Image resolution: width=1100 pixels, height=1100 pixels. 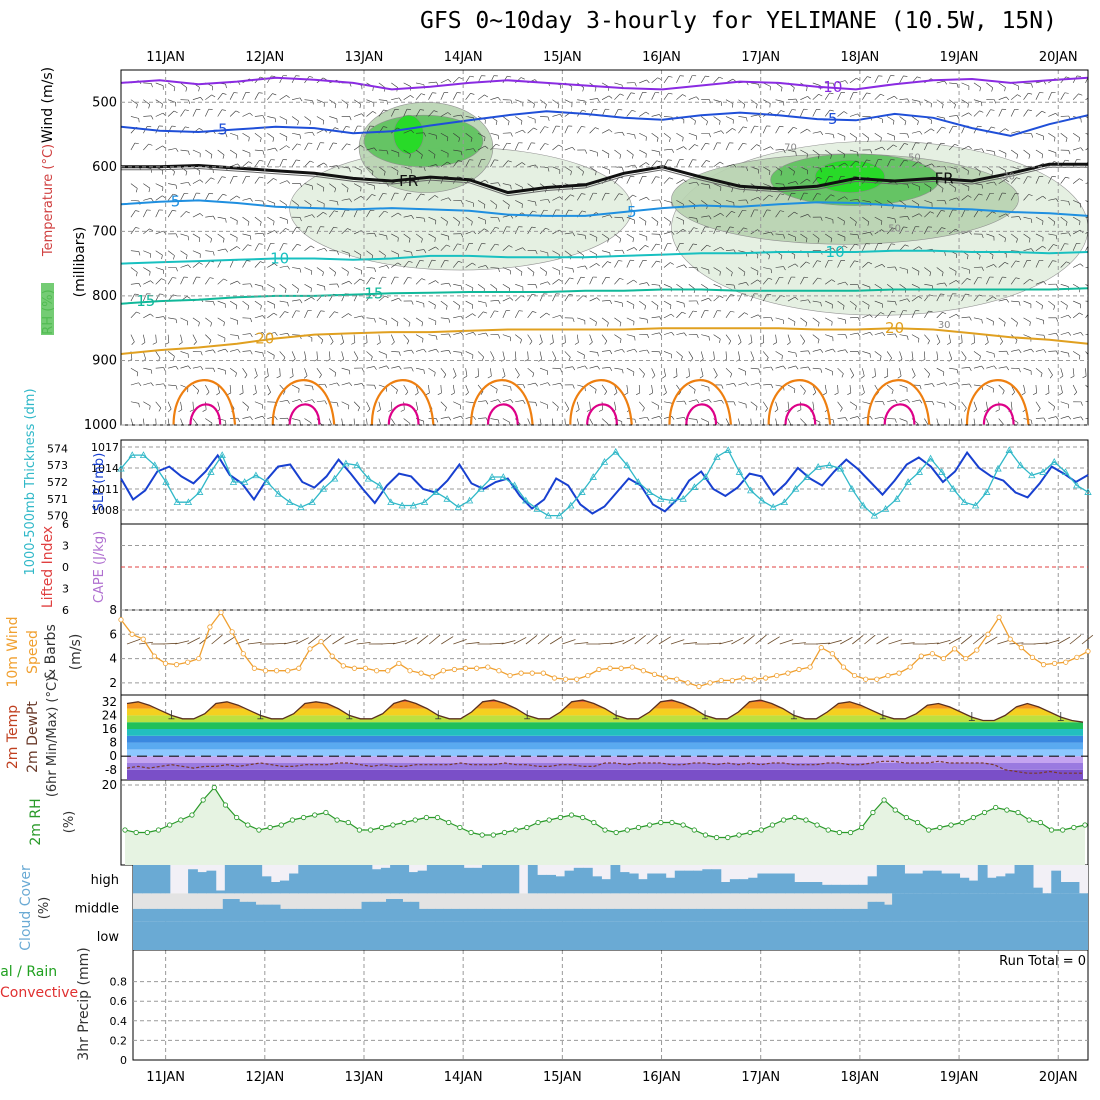 What do you see at coordinates (760, 57) in the screenshot?
I see `date-label-top: 17JAN` at bounding box center [760, 57].